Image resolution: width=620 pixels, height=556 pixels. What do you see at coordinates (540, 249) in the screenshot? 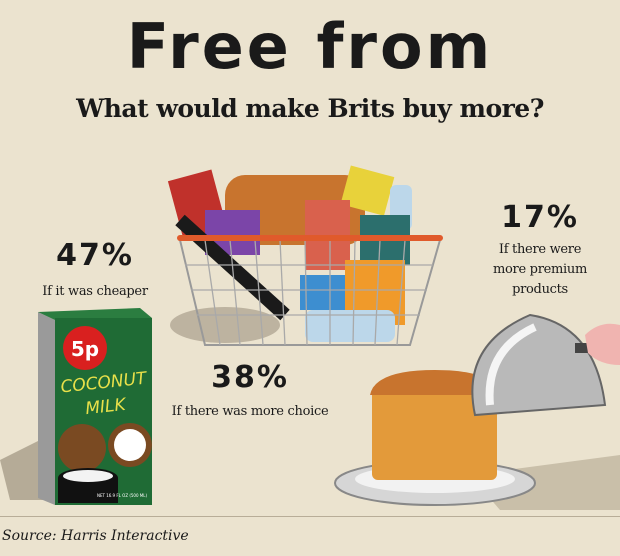
I see `caption-line: If there were` at bounding box center [540, 249].